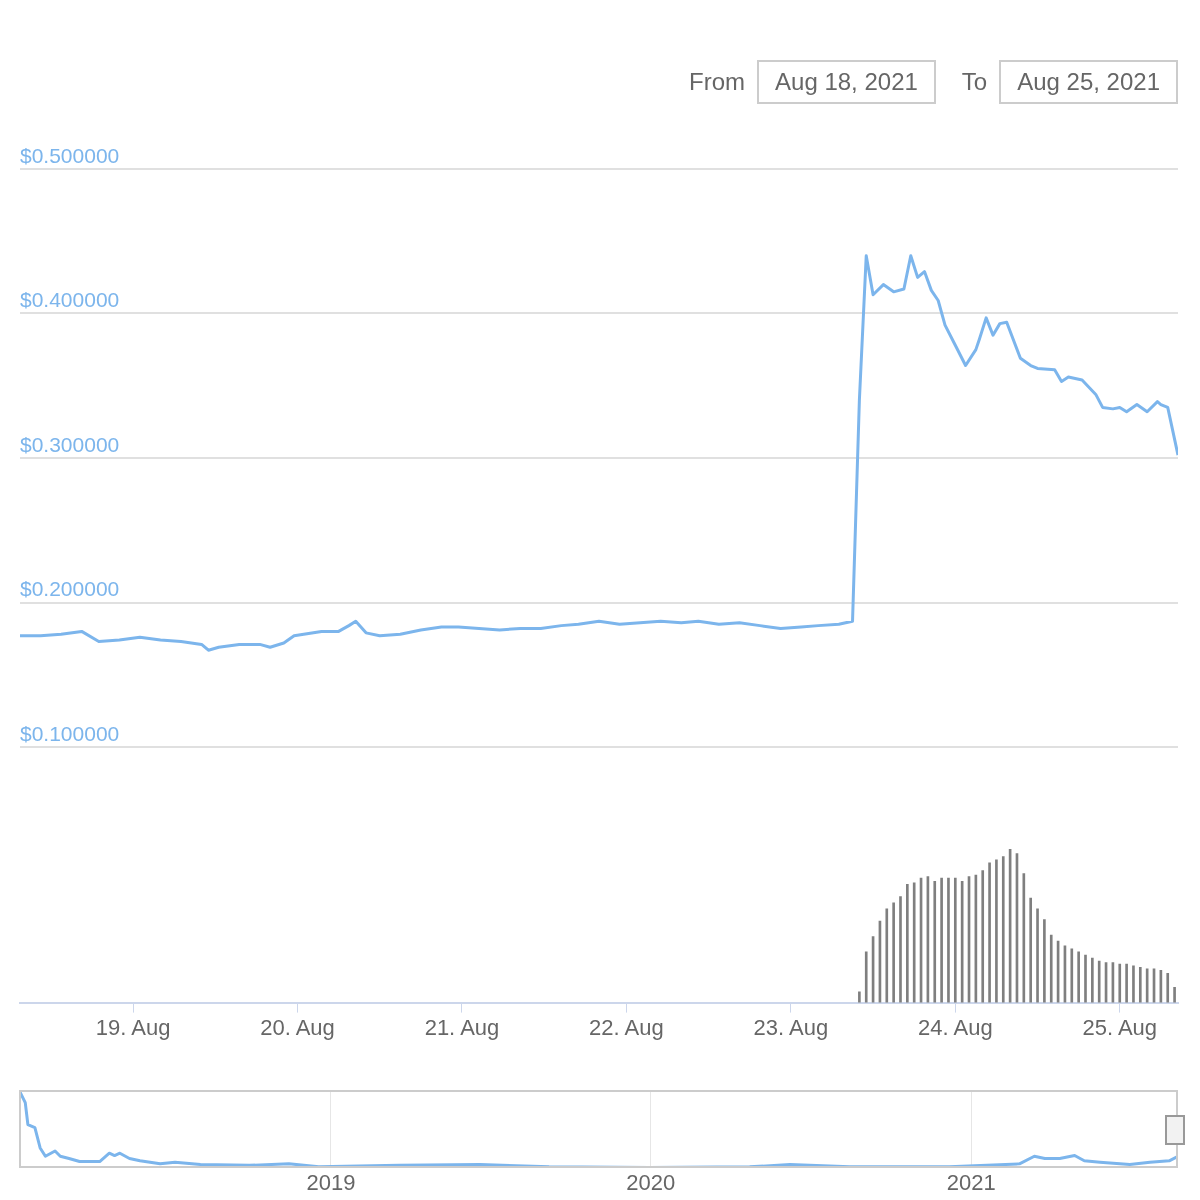 The image size is (1200, 1200). I want to click on x-tick-label: 20. Aug, so click(297, 1027).